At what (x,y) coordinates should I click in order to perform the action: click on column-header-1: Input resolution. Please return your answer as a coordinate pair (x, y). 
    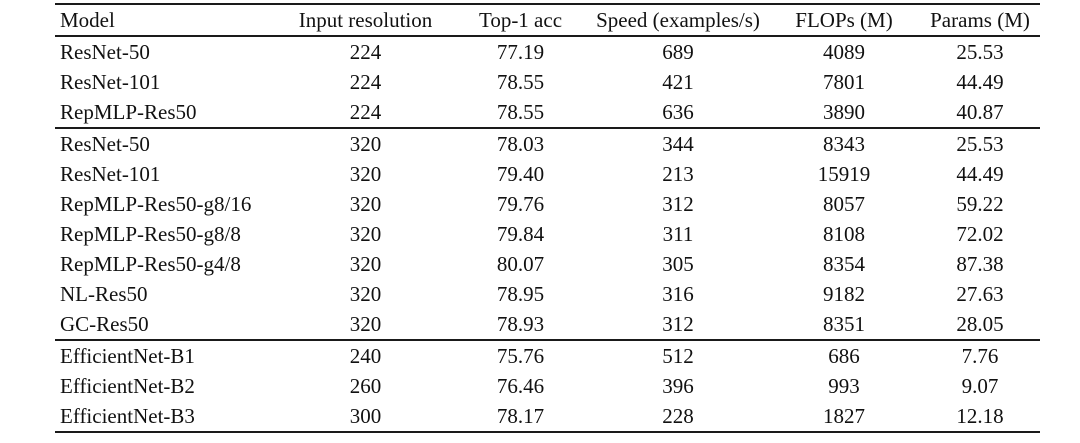
    Looking at the image, I should click on (365, 19).